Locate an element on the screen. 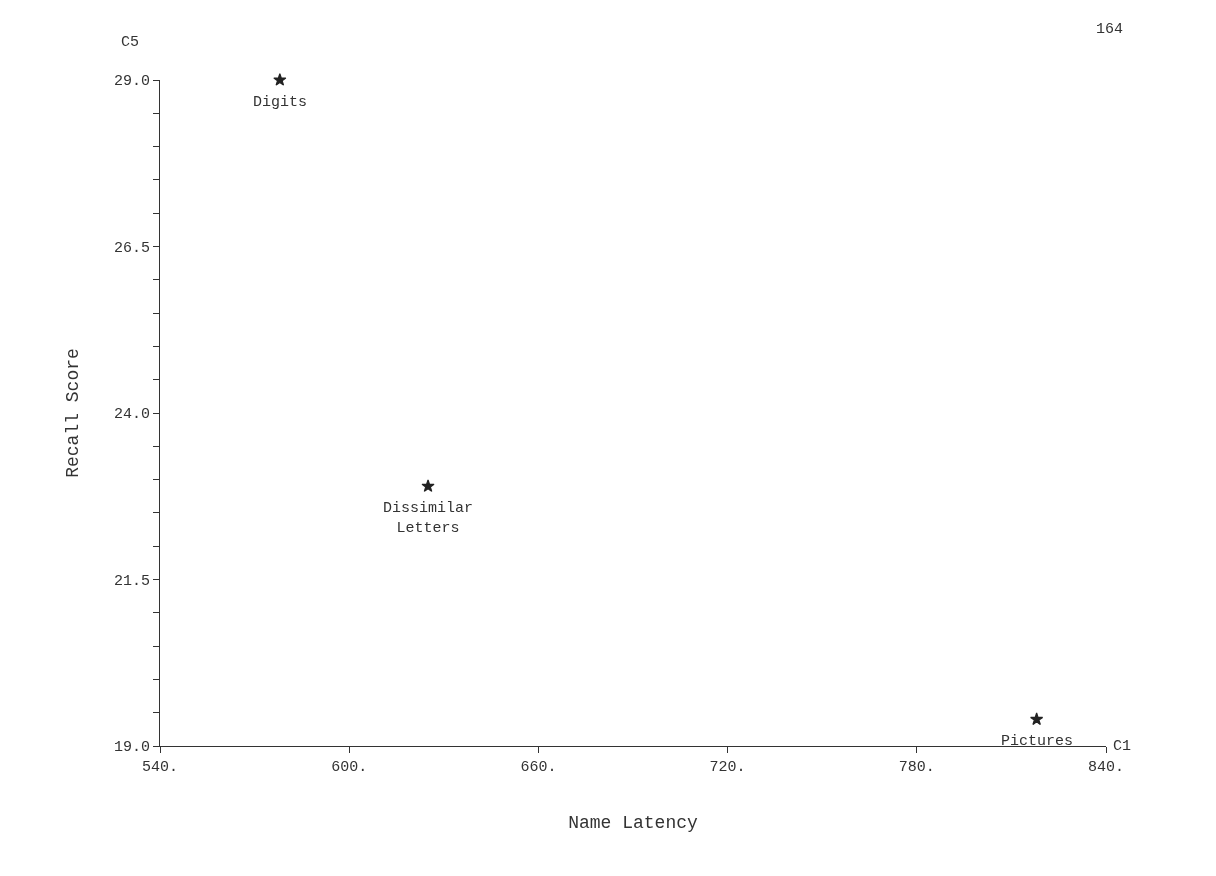  annotation: Dissimilar Letters is located at coordinates (428, 518).